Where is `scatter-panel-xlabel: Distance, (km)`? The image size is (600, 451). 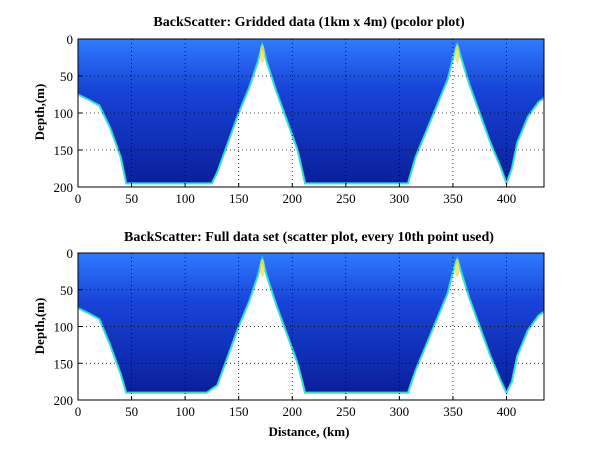
scatter-panel-xlabel: Distance, (km) is located at coordinates (309, 431).